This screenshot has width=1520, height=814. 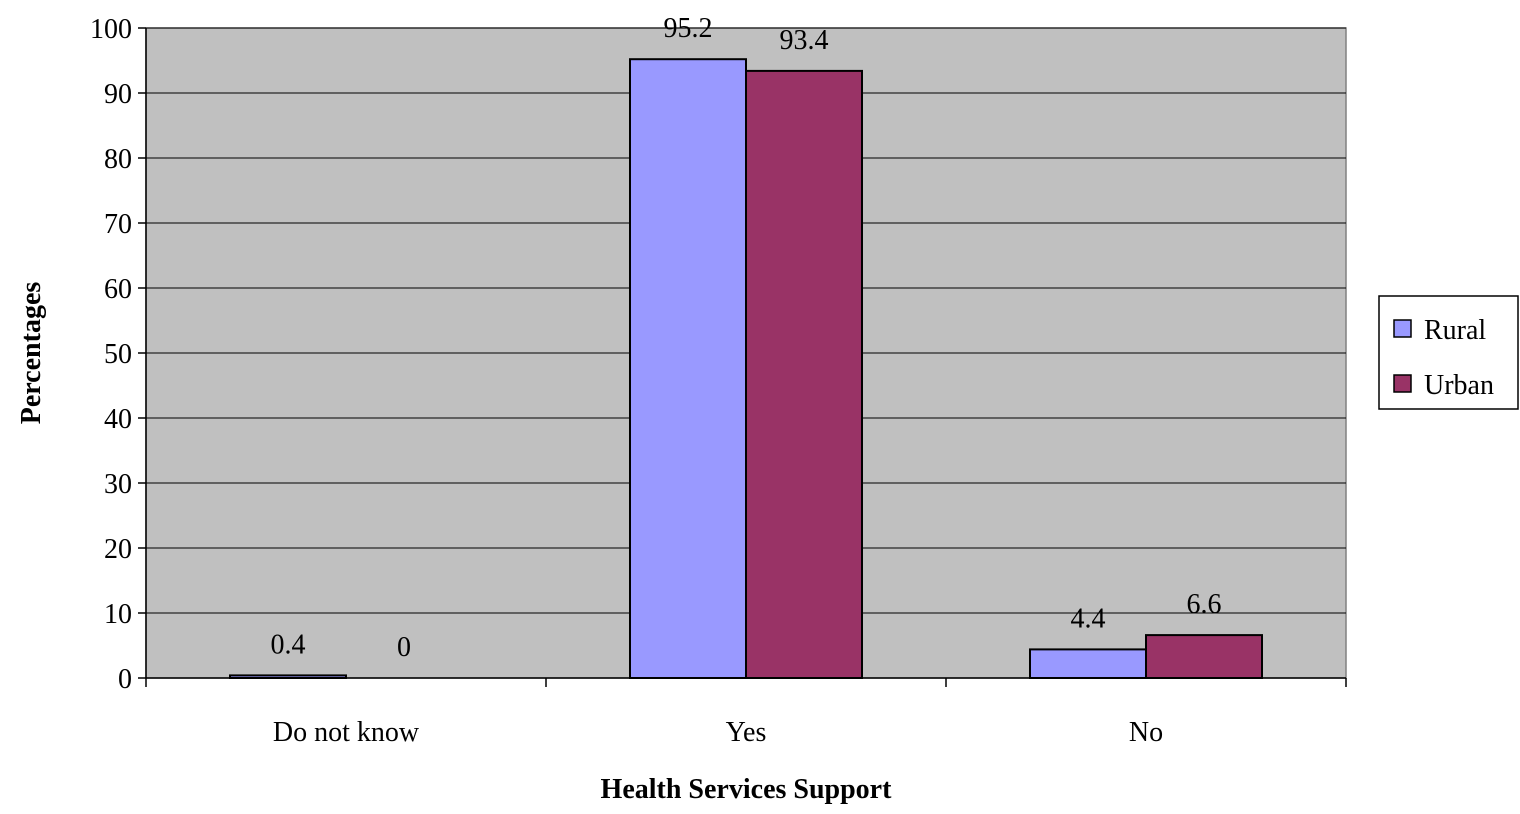 I want to click on y-tick-label: 60, so click(x=118, y=289).